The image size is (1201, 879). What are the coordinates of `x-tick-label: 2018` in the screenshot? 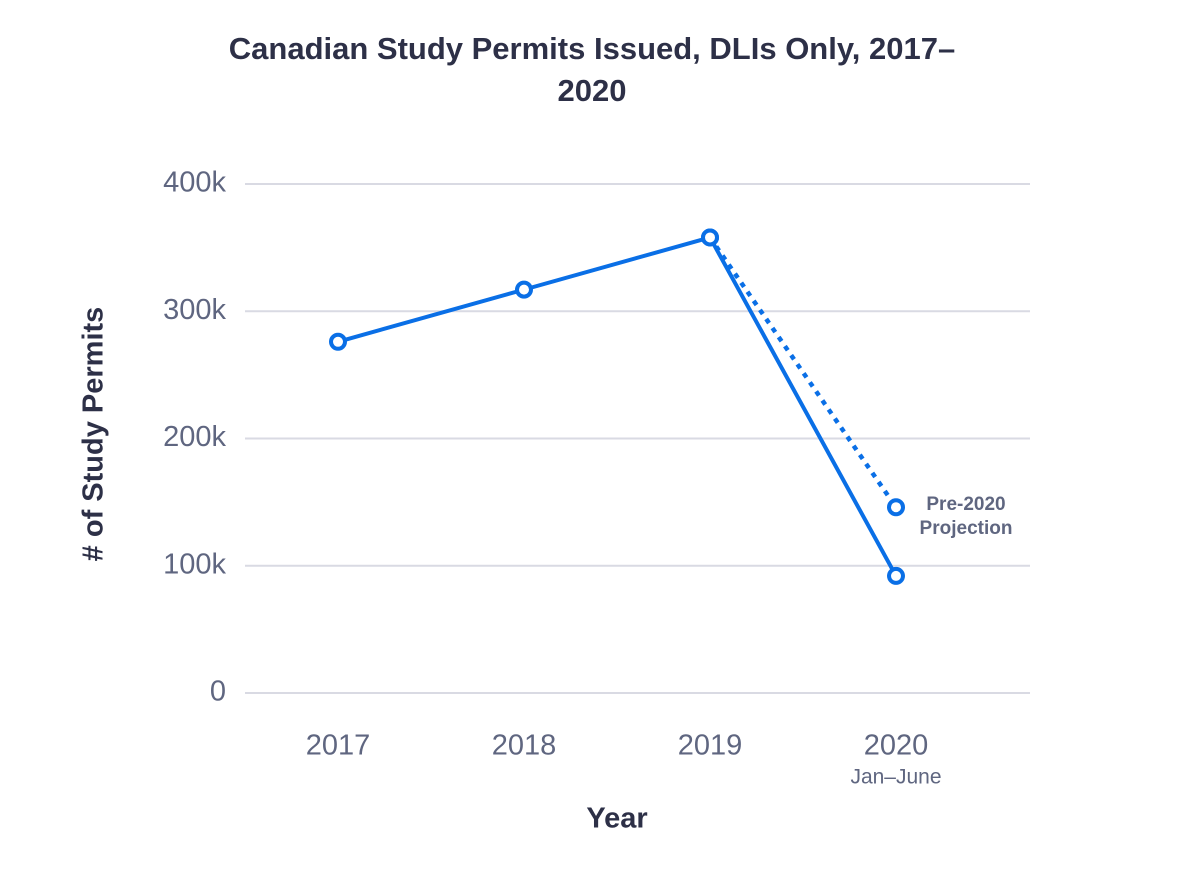 It's located at (524, 746).